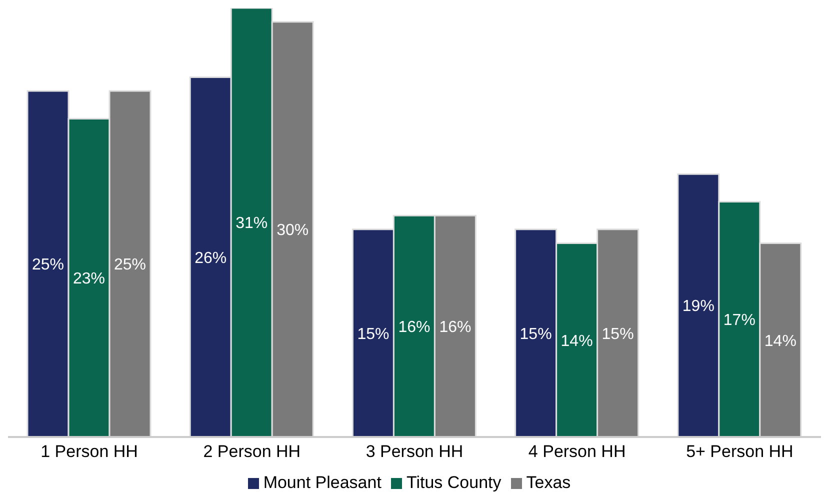  Describe the element at coordinates (415, 452) in the screenshot. I see `x-tick-label: 3 Person HH` at that location.